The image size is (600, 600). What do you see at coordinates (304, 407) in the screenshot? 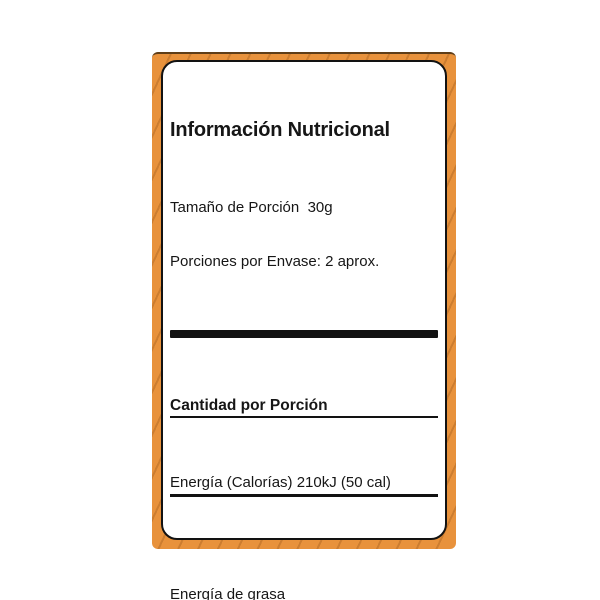
I see `amount-per-serving-header: Cantidad por Porción` at bounding box center [304, 407].